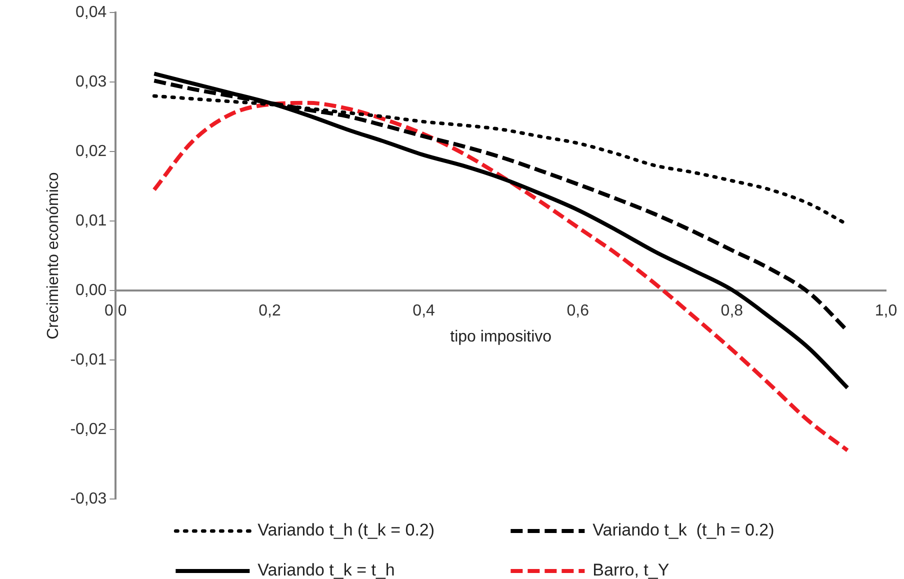 The width and height of the screenshot is (904, 579). What do you see at coordinates (91, 221) in the screenshot?
I see `y-tick-label: 0,01` at bounding box center [91, 221].